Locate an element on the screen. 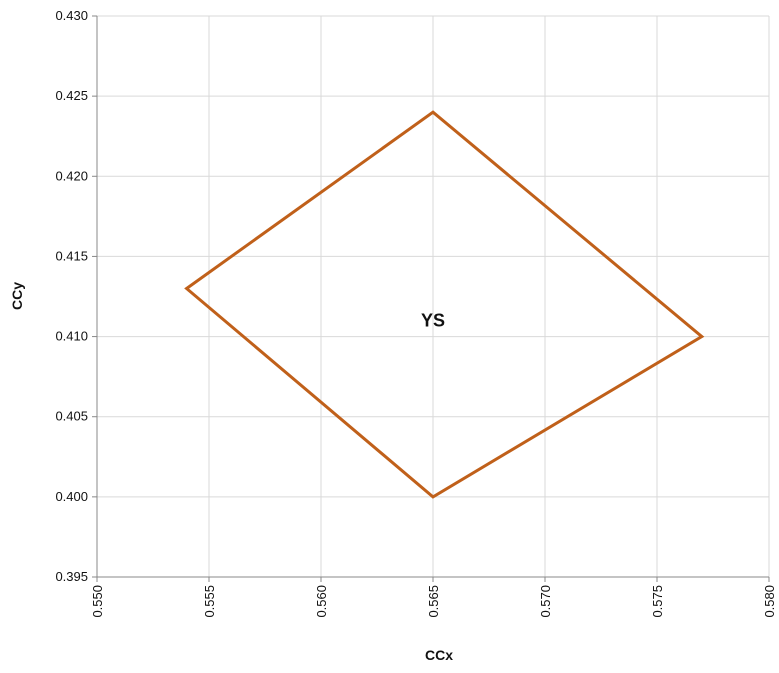 This screenshot has width=779, height=673. x-tick-label: 0.555 is located at coordinates (209, 601).